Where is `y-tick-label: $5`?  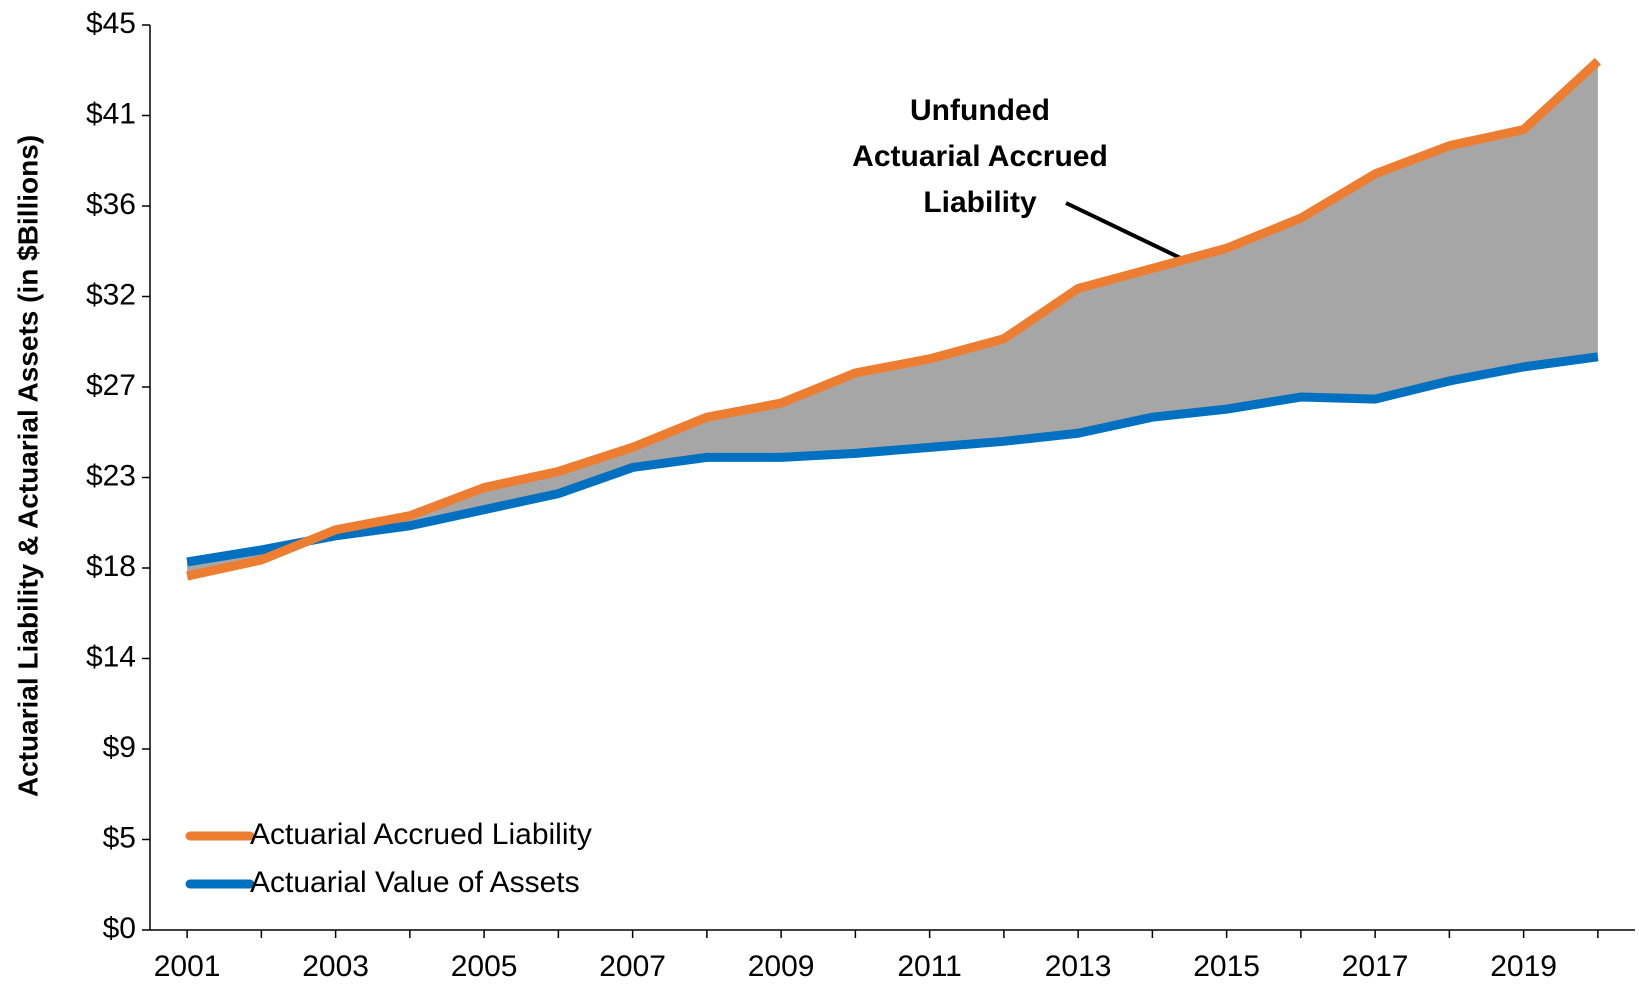 y-tick-label: $5 is located at coordinates (119, 837).